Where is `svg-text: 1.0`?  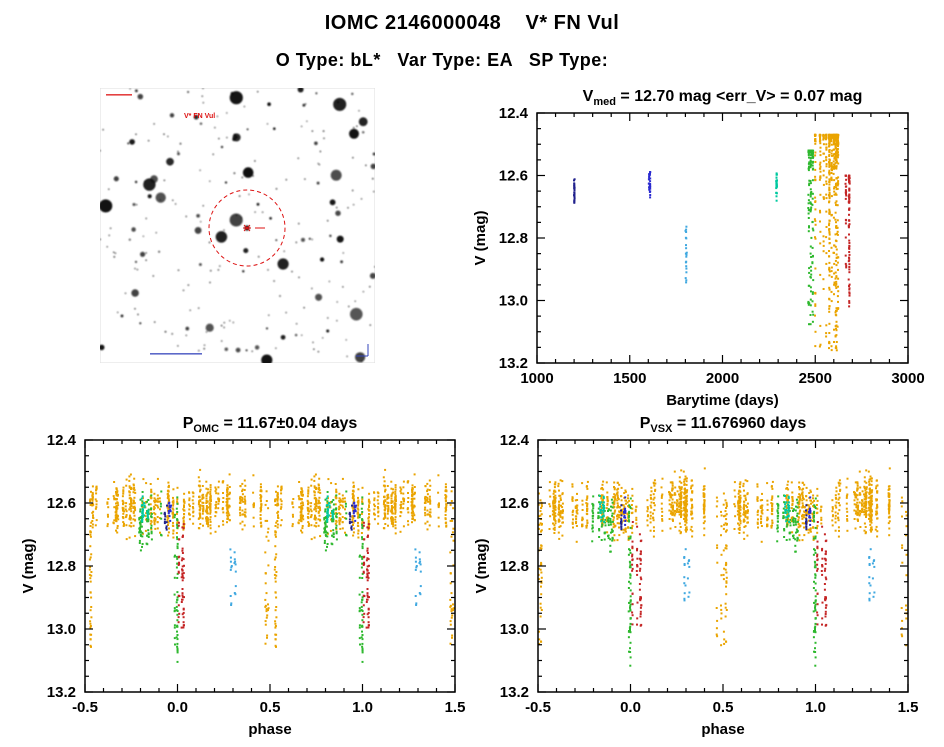 svg-text: 1.0 is located at coordinates (362, 707).